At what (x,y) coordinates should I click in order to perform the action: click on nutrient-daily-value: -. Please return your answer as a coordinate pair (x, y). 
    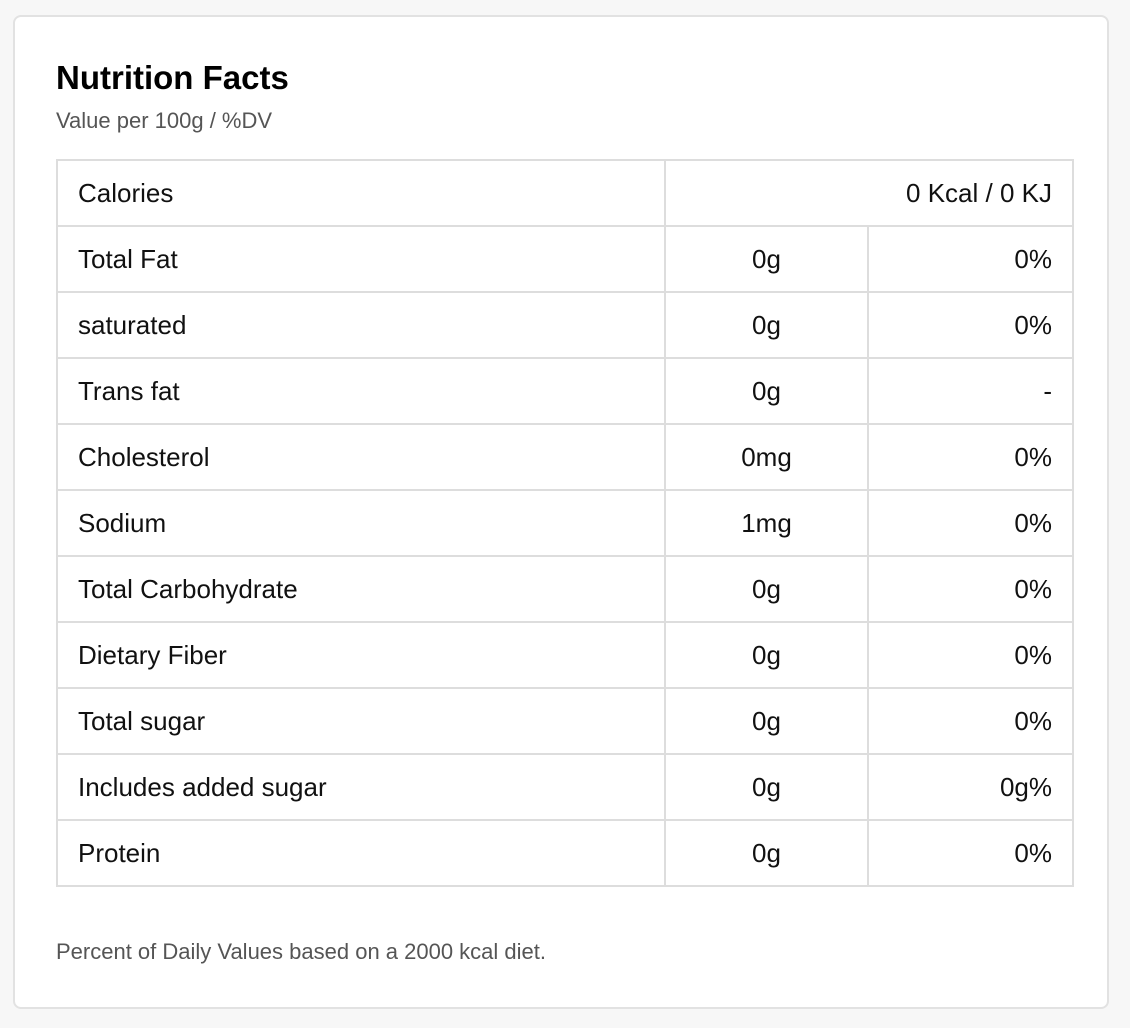
    Looking at the image, I should click on (970, 391).